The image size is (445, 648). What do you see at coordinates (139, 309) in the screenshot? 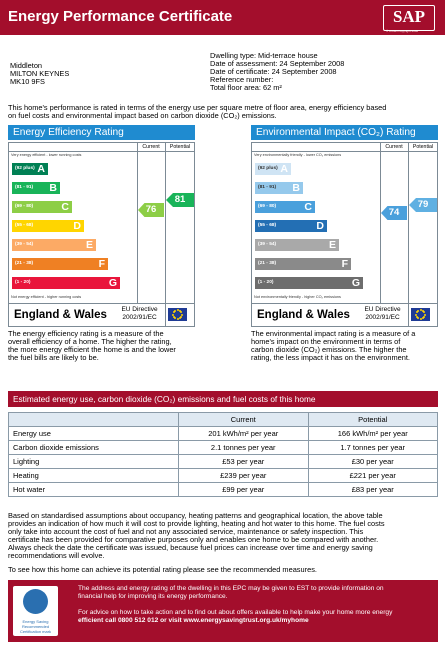
I see `eer-directive: EU Directive` at bounding box center [139, 309].